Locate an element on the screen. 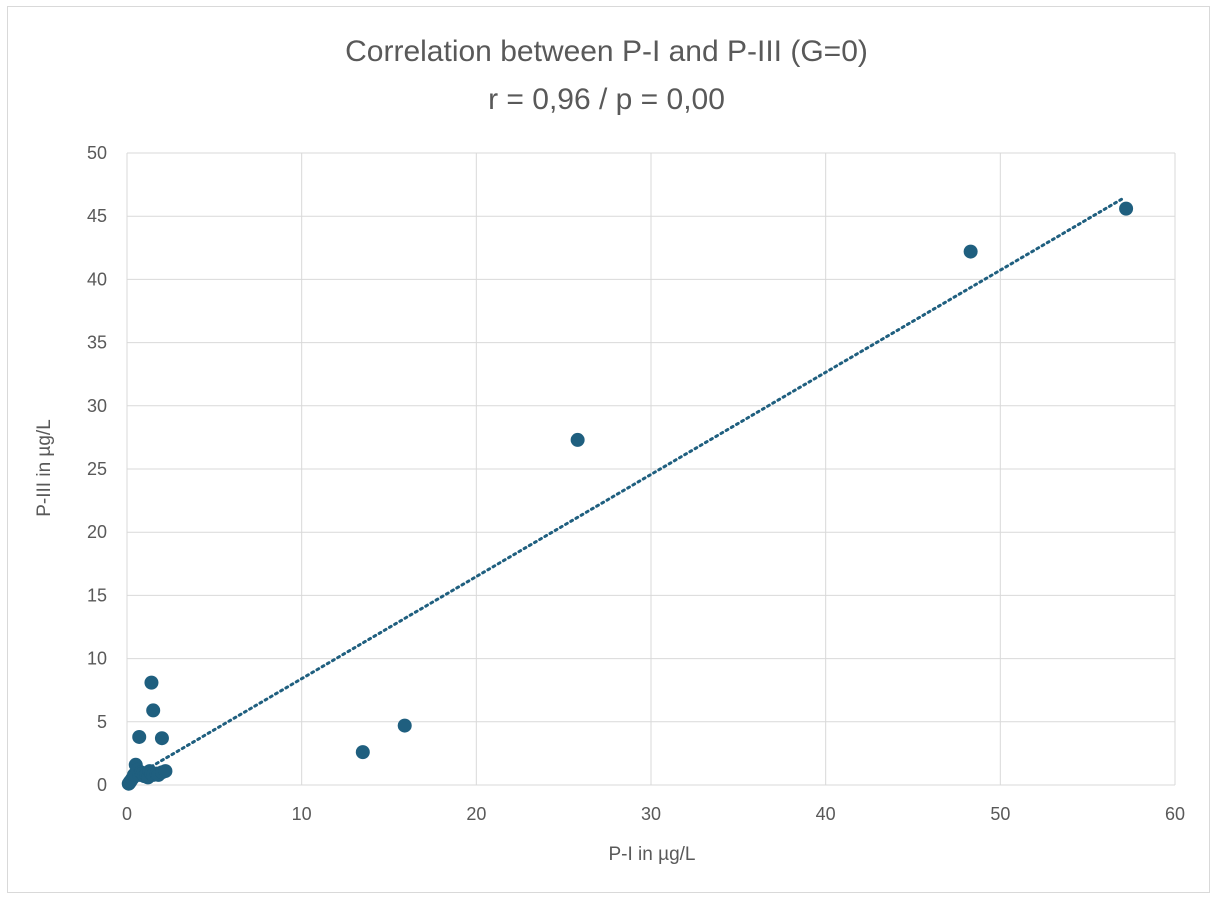  chart-subtitle: r = 0,96 / p = 0,00 is located at coordinates (606, 99).